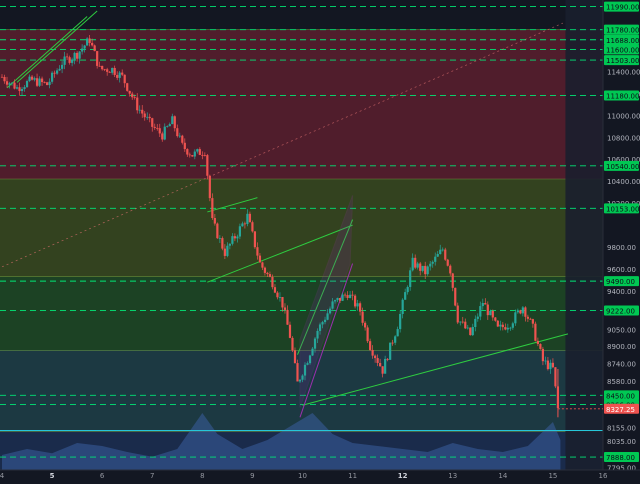  Describe the element at coordinates (622, 97) in the screenshot. I see `level-price-label: 11180.00` at that location.